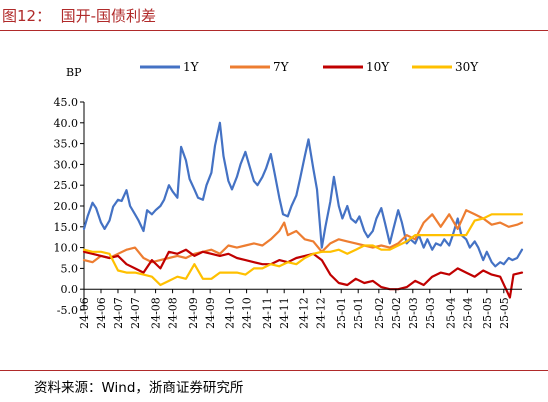 The width and height of the screenshot is (548, 402). Describe the element at coordinates (303, 236) in the screenshot. I see `series-line-7y` at that location.